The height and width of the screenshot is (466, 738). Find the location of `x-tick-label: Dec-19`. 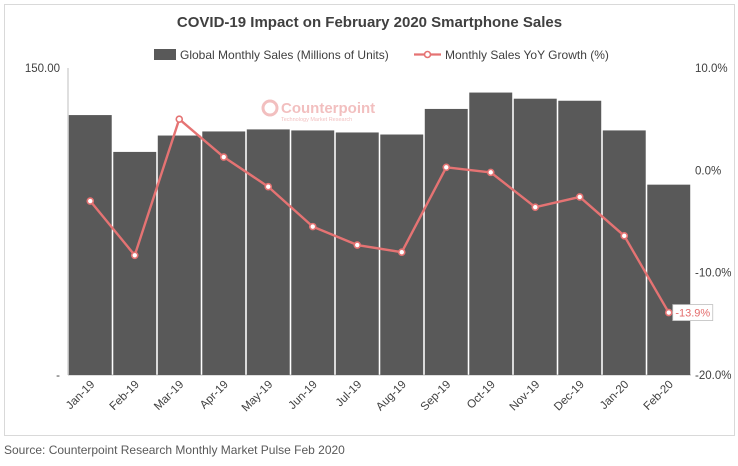

x-tick-label: Dec-19 is located at coordinates (569, 396).